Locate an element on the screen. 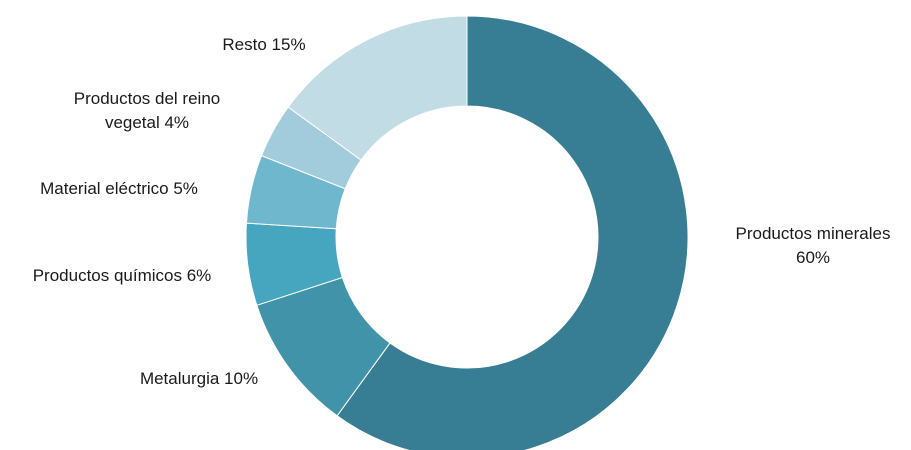  slice-label-line: vegetal 4% is located at coordinates (147, 122).